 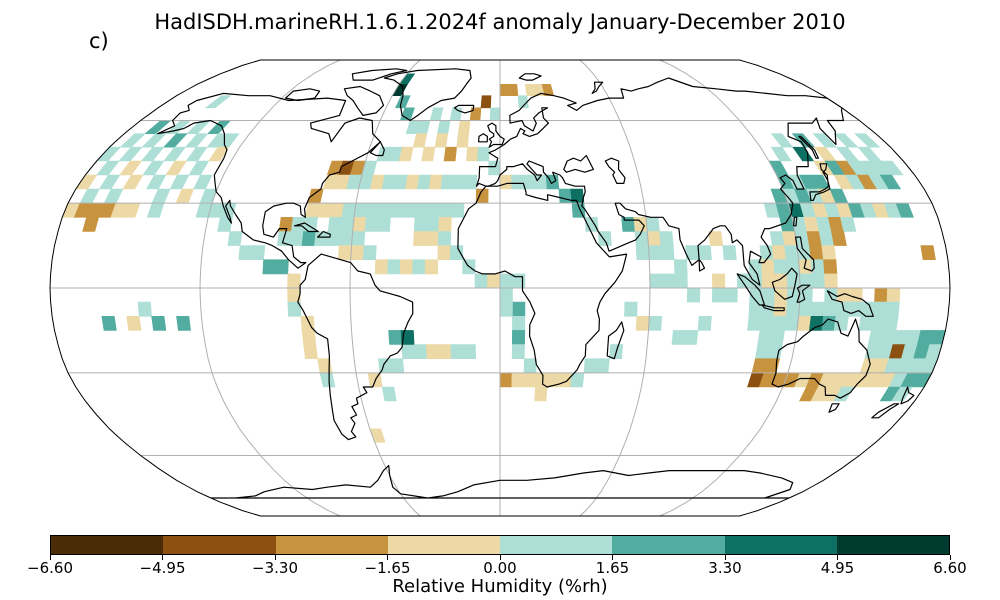 I want to click on colorbar-tick-label: −4.95, so click(x=162, y=568).